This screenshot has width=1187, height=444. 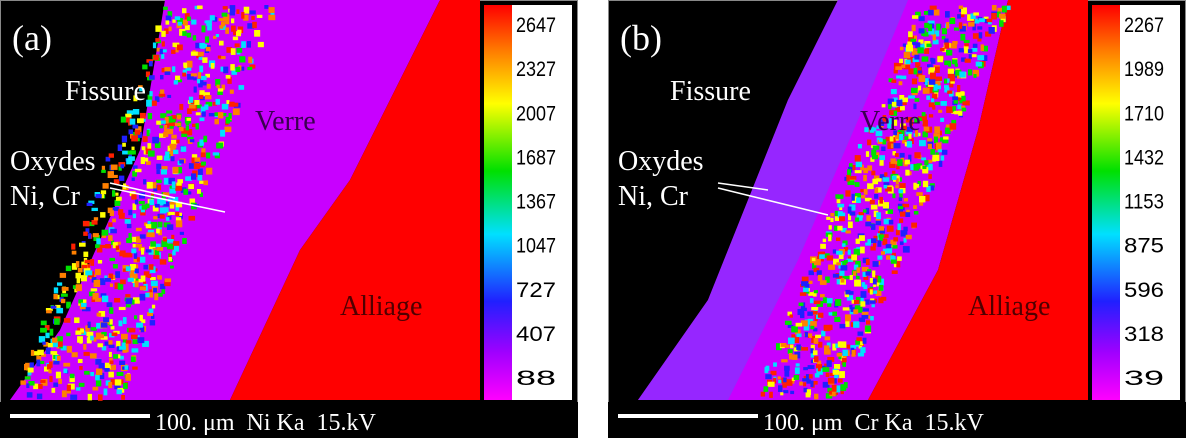 What do you see at coordinates (1144, 334) in the screenshot?
I see `colorbar-label: 318` at bounding box center [1144, 334].